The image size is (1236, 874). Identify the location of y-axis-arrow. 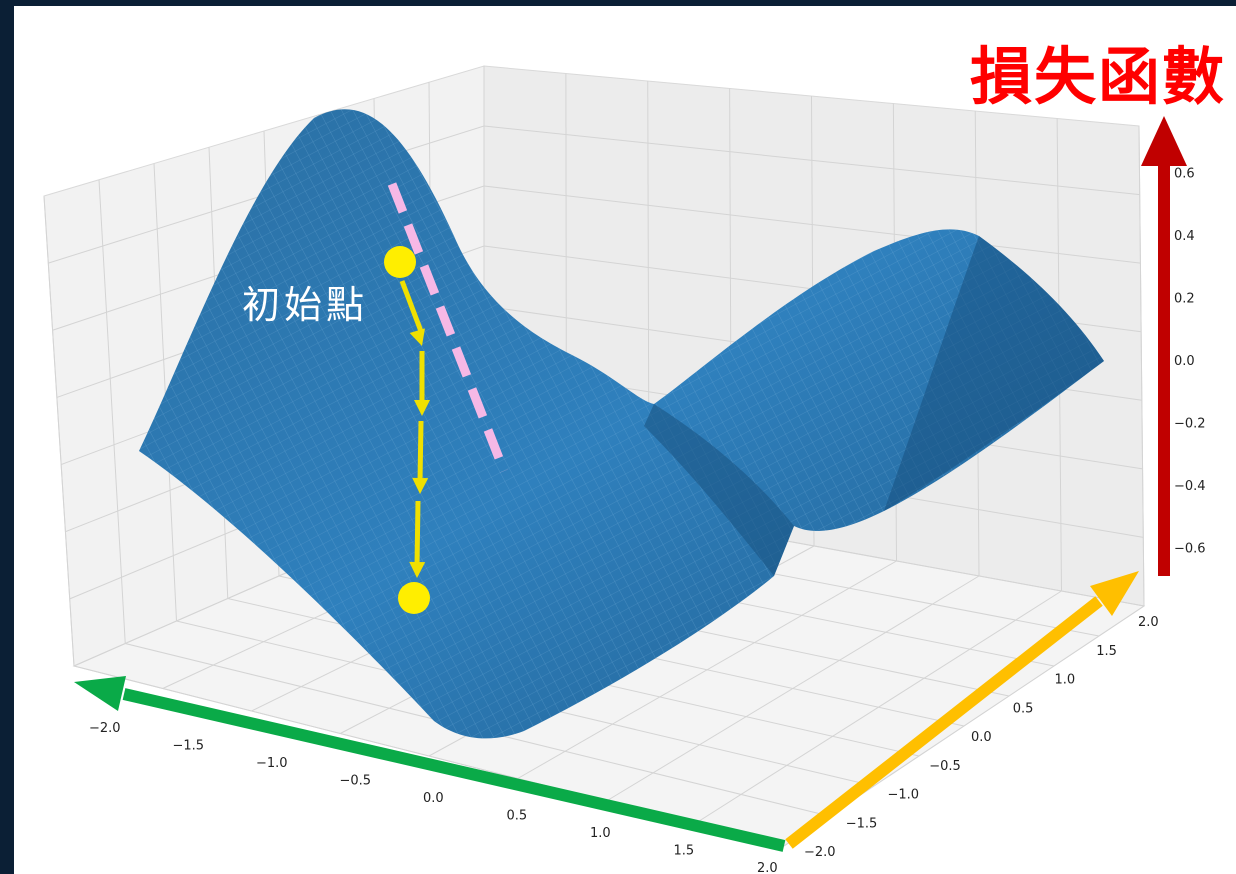
(962, 710).